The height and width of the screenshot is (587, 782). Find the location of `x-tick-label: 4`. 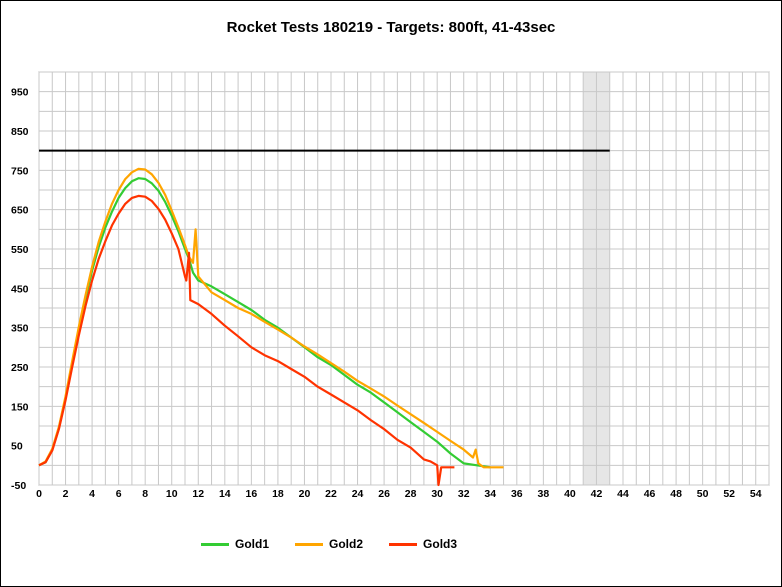

x-tick-label: 4 is located at coordinates (92, 494).